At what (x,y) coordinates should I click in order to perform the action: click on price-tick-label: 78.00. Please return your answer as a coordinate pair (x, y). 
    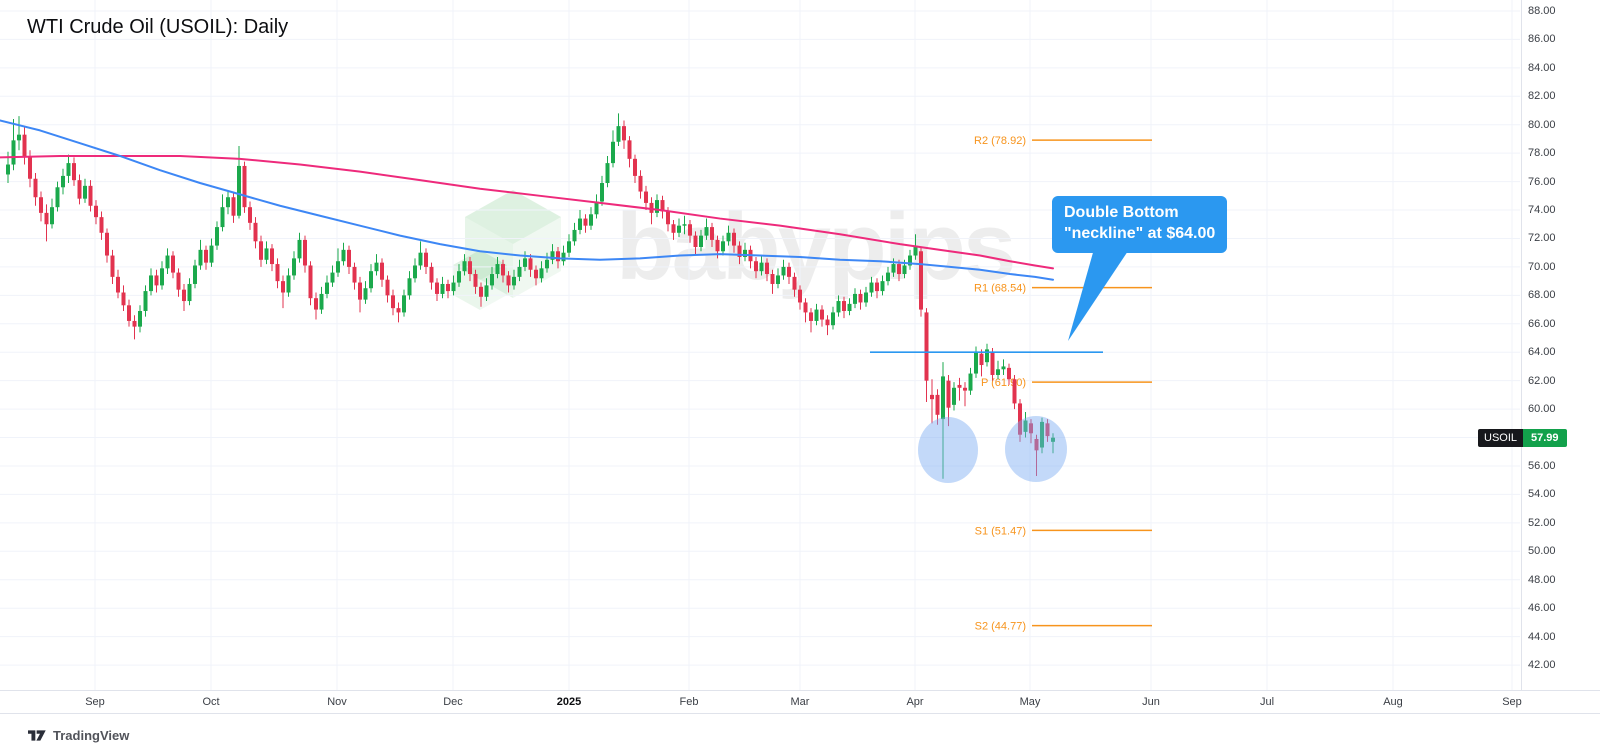
    Looking at the image, I should click on (1542, 153).